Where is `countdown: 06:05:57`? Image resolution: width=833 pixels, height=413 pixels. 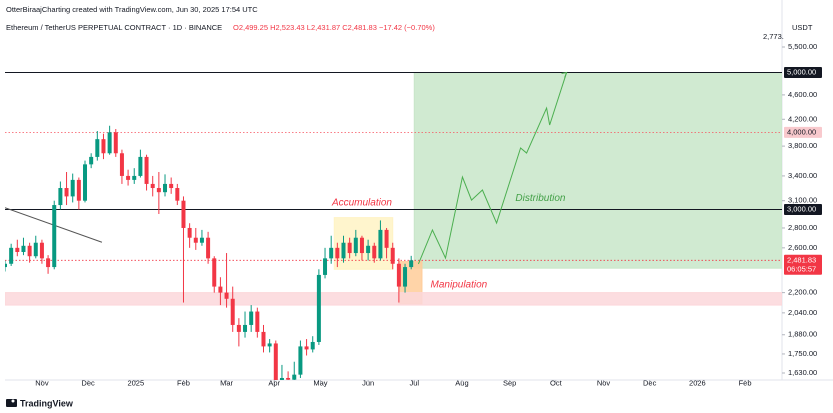 countdown: 06:05:57 is located at coordinates (801, 268).